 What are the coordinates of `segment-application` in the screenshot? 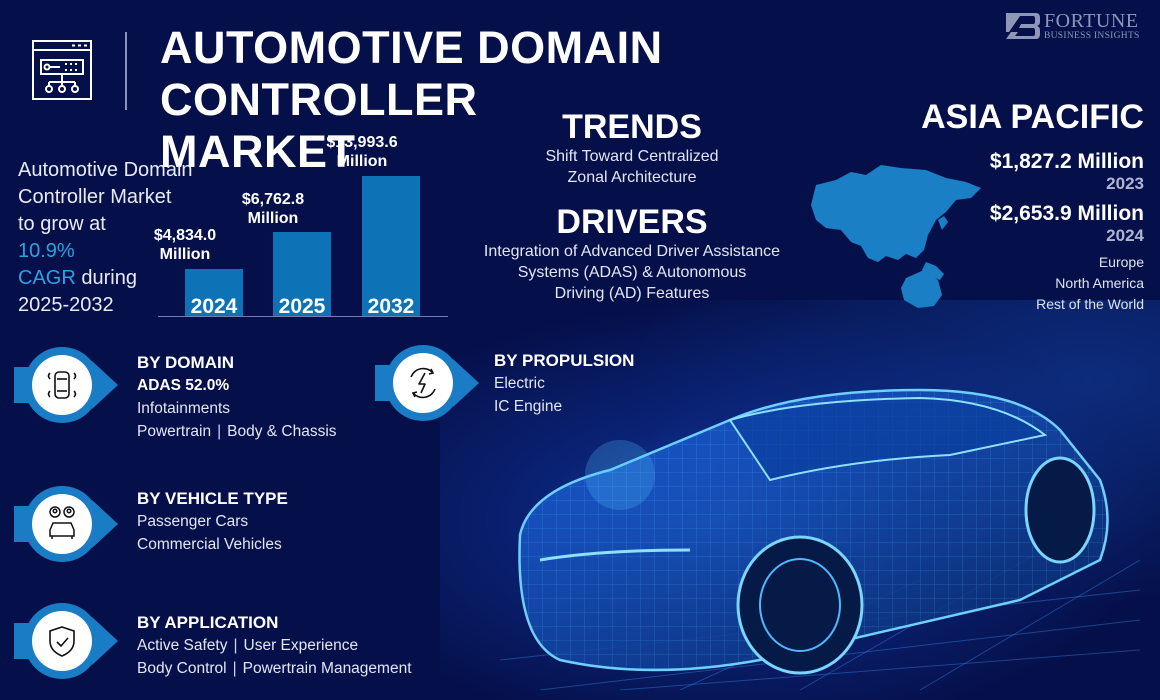 It's located at (69, 643).